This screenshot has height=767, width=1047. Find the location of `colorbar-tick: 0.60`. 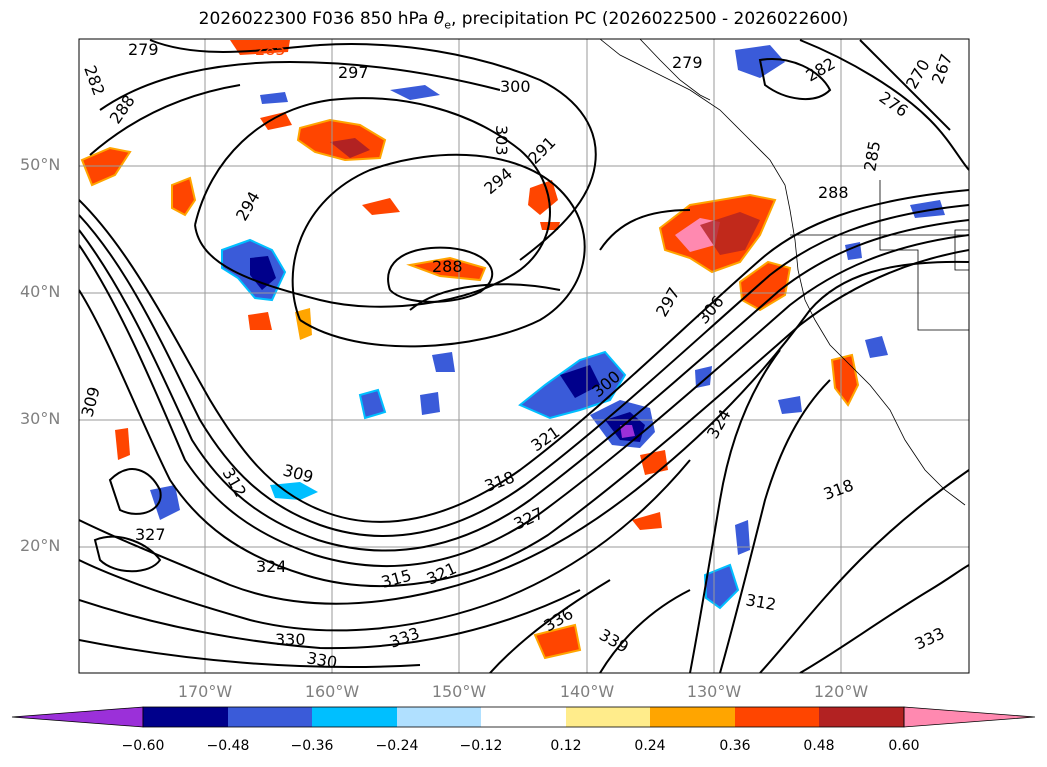

colorbar-tick: 0.60 is located at coordinates (904, 746).